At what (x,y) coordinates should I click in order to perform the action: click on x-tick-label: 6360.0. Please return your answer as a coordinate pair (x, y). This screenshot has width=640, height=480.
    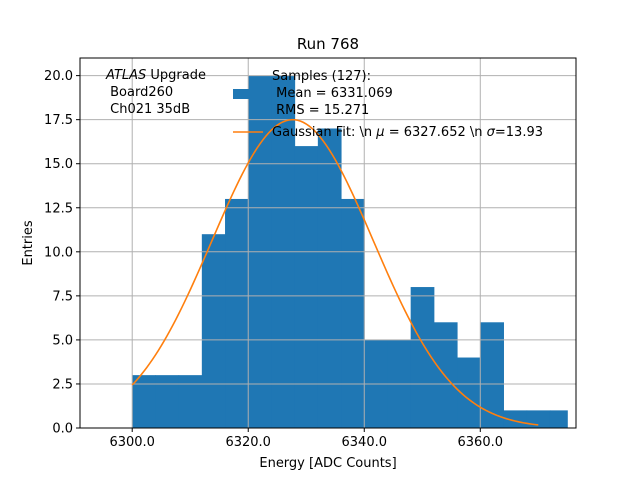
    Looking at the image, I should click on (481, 442).